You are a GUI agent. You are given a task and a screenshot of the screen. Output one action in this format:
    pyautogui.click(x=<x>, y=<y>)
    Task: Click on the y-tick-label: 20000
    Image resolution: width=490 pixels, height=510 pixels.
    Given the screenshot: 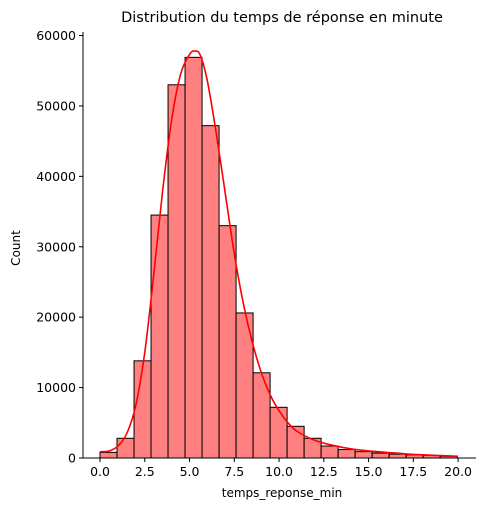 What is the action you would take?
    pyautogui.click(x=56, y=317)
    